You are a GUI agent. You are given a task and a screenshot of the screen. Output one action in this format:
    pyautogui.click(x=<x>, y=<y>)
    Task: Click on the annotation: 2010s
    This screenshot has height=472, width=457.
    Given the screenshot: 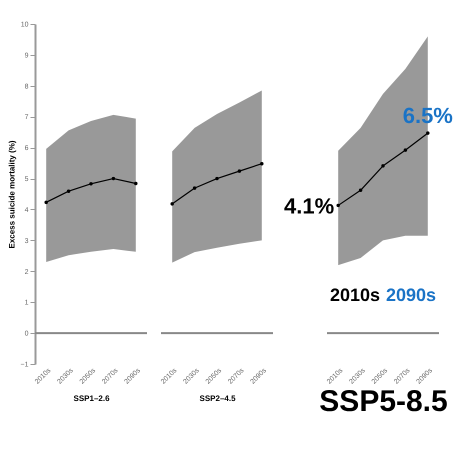 What is the action you would take?
    pyautogui.click(x=355, y=295)
    